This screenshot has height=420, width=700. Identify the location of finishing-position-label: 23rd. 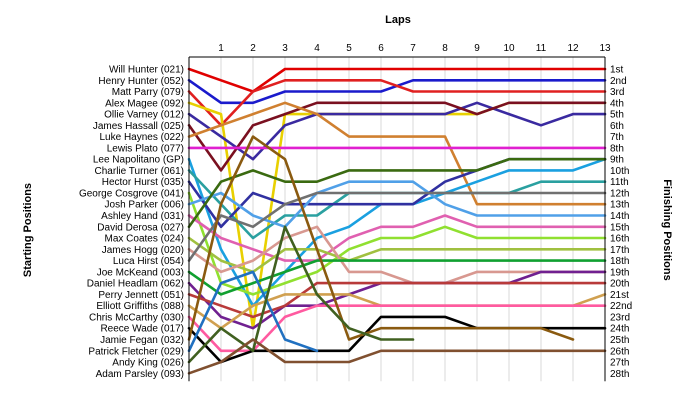
(620, 317).